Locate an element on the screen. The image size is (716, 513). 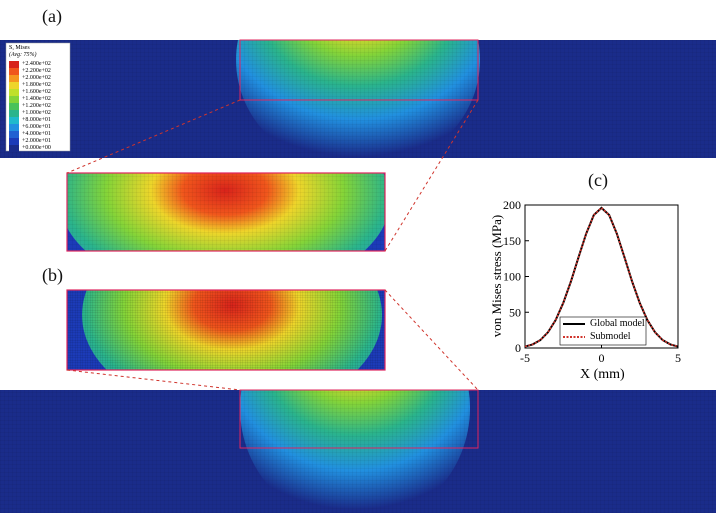
series-line-submodel is located at coordinates (601, 277).